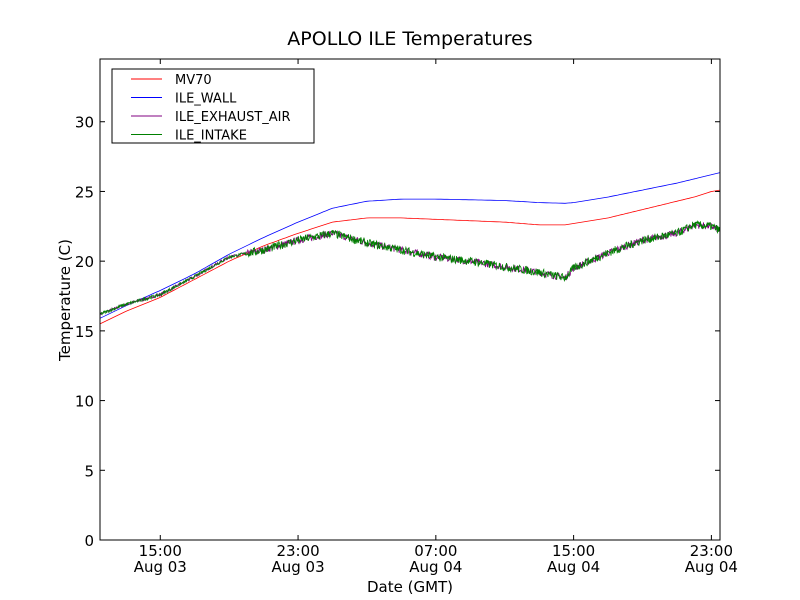  I want to click on legend-box, so click(213, 106).